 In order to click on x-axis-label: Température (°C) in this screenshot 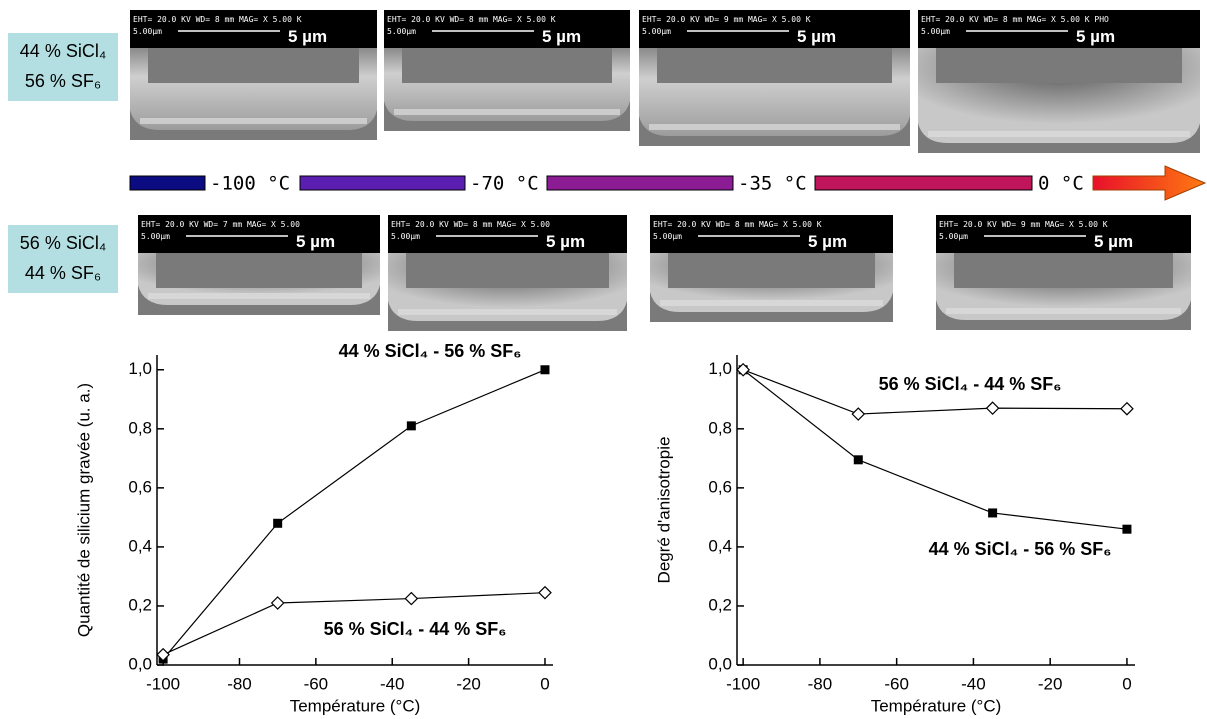, I will do `click(355, 705)`.